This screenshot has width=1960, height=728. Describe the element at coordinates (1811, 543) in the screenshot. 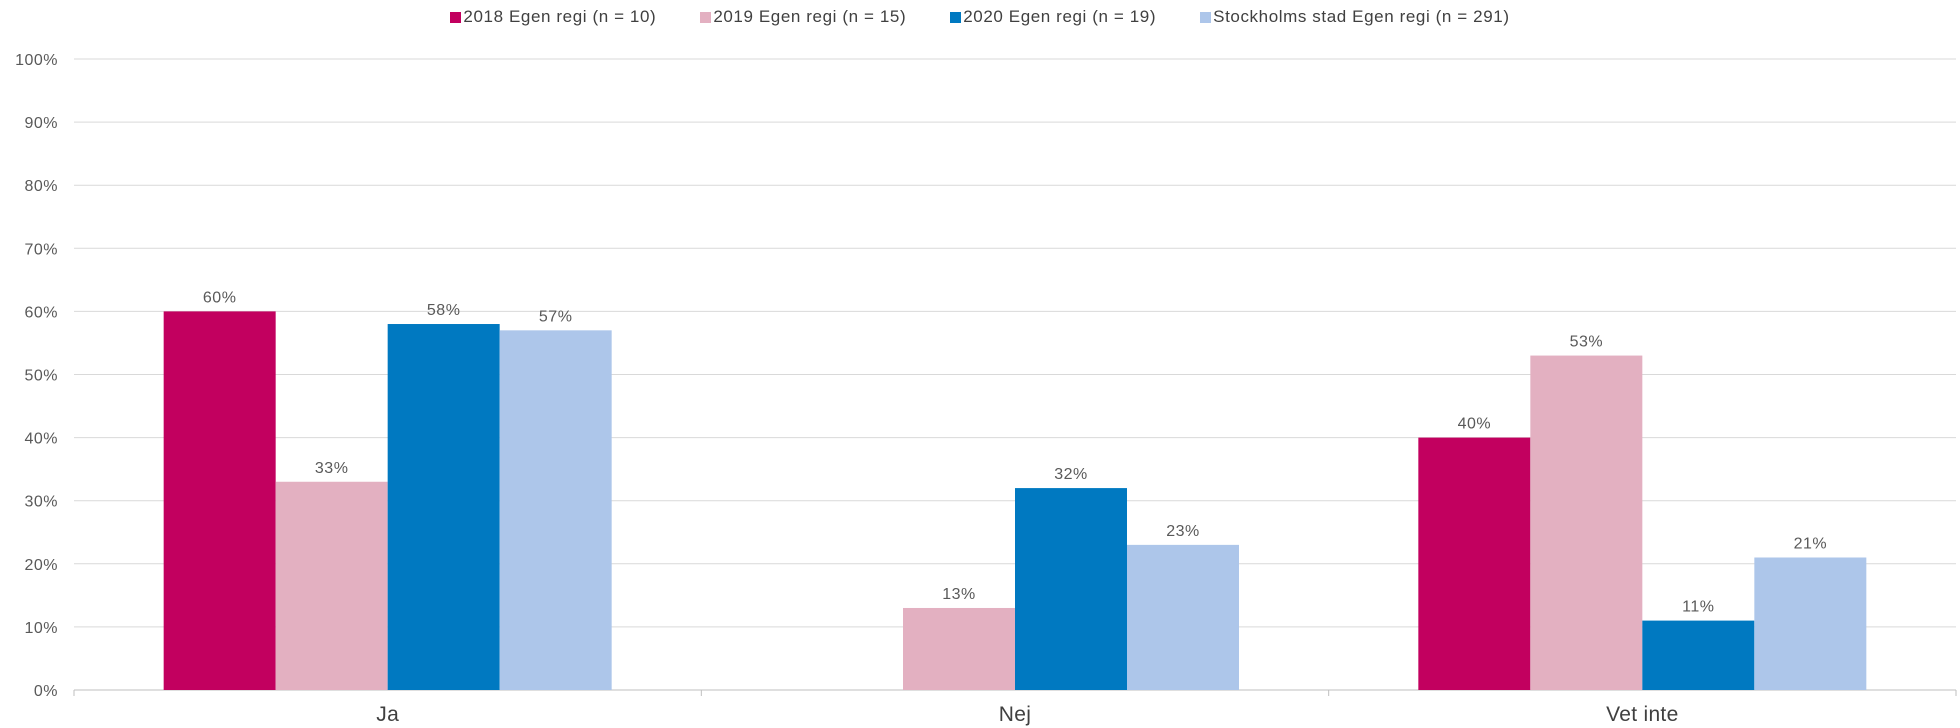

I see `data-label: 21%` at that location.